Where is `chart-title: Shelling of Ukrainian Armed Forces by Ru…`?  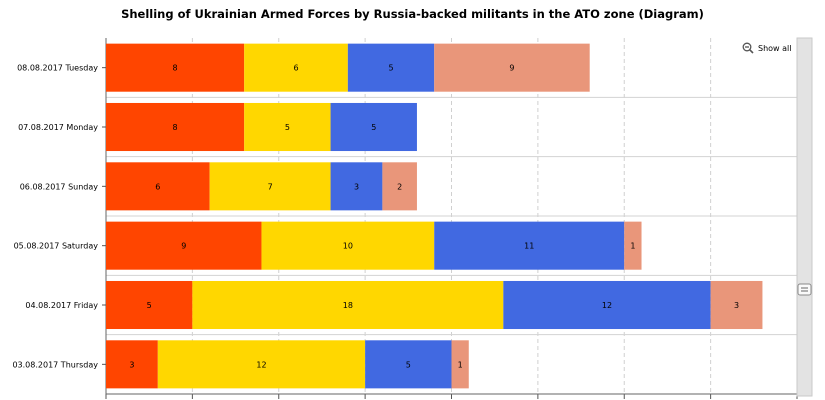 chart-title: Shelling of Ukrainian Armed Forces by Ru… is located at coordinates (412, 14).